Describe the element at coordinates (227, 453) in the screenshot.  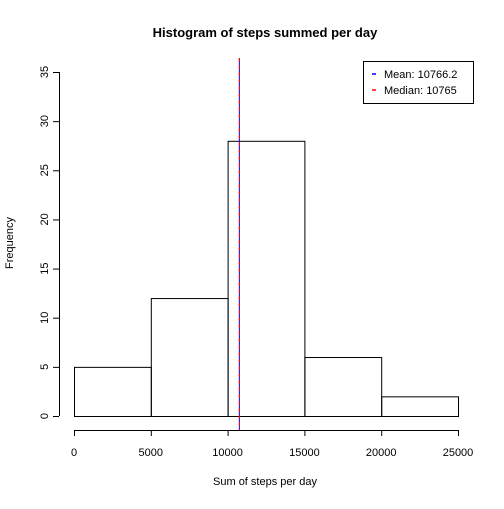
I see `x-tick-label: 10000` at that location.